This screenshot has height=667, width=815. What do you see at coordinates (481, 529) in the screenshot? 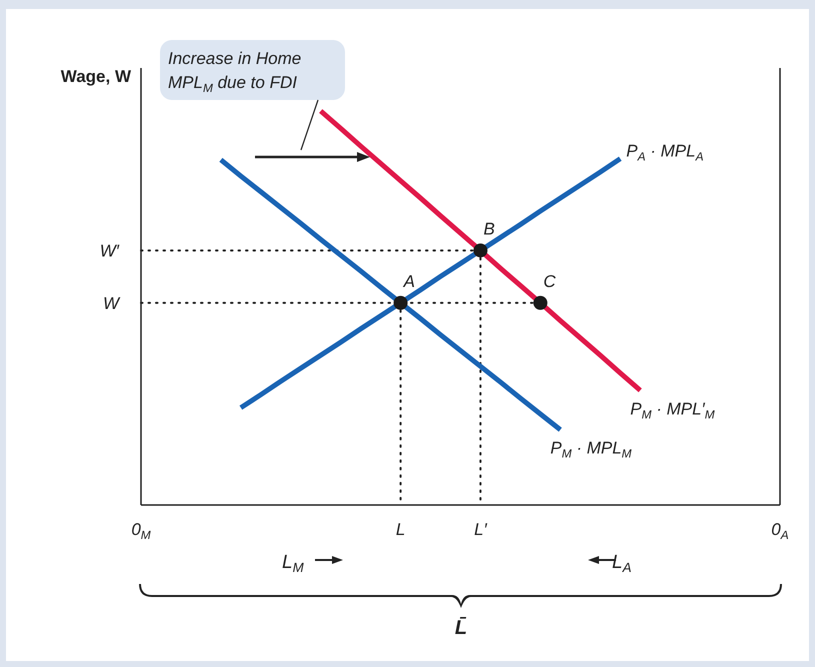
I see `x-tick-label: L′` at bounding box center [481, 529].